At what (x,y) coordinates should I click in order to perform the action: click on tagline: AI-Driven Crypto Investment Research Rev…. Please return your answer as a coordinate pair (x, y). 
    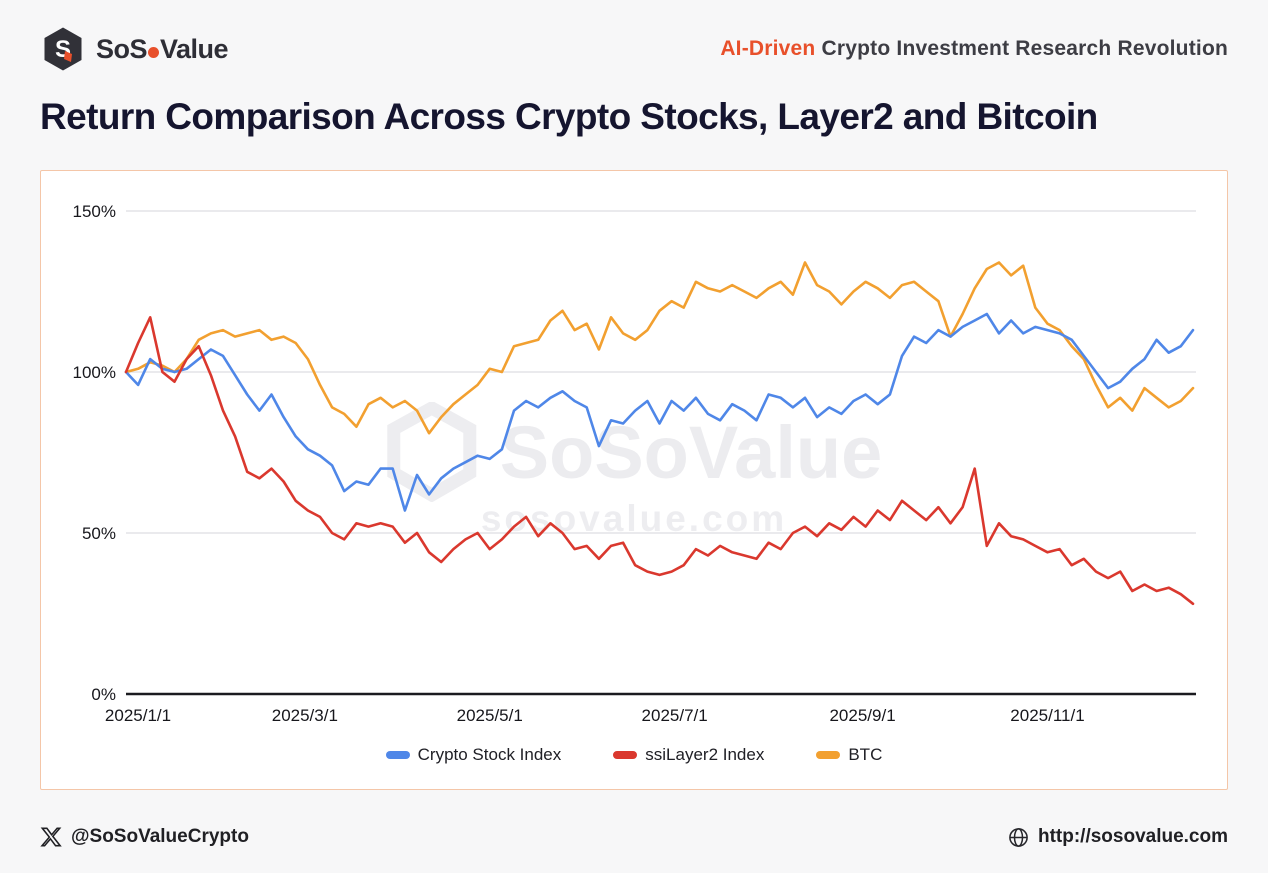
    Looking at the image, I should click on (974, 49).